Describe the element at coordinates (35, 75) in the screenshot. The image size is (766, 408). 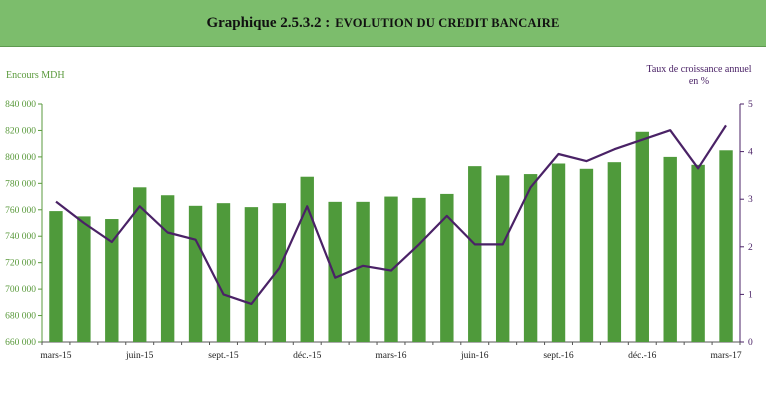
I see `left-axis-label: Encours MDH` at that location.